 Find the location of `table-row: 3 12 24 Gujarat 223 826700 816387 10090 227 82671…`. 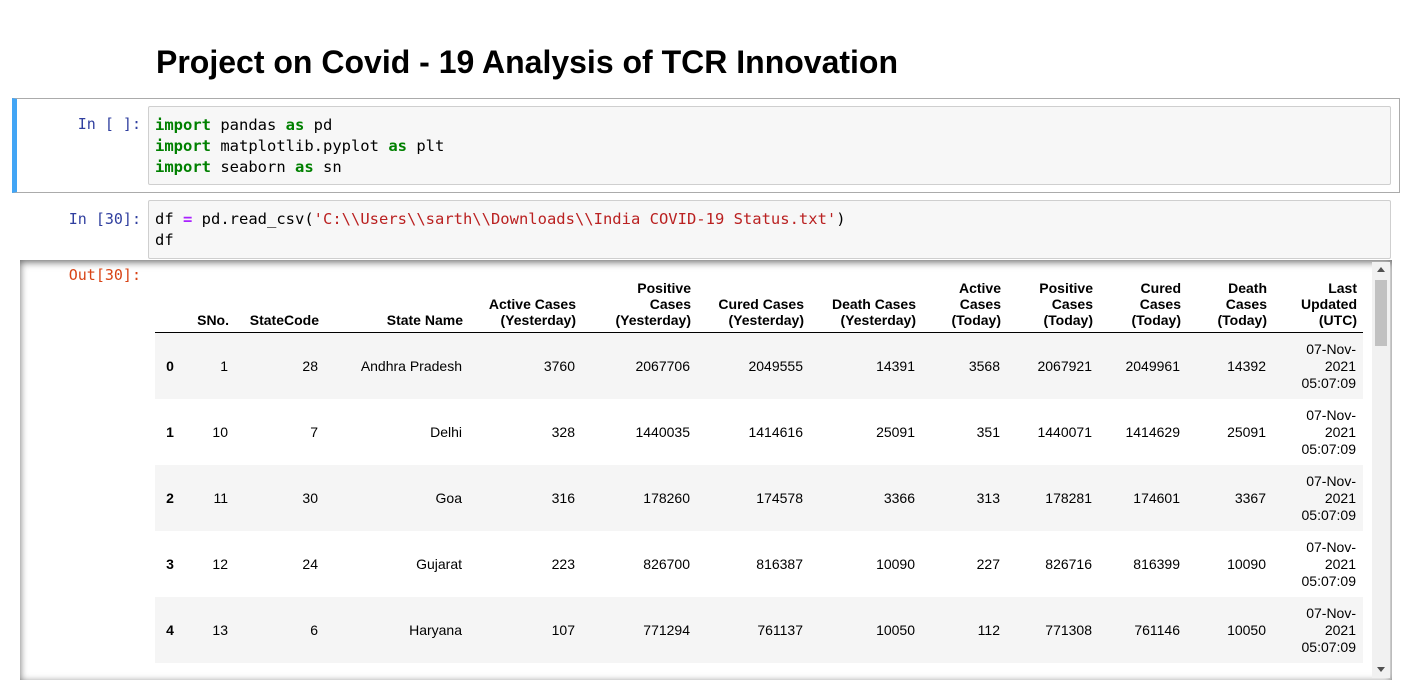

table-row: 3 12 24 Gujarat 223 826700 816387 10090 227 82671… is located at coordinates (759, 564).